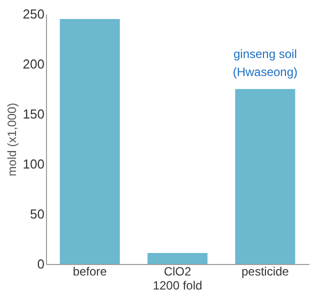  Describe the element at coordinates (265, 271) in the screenshot. I see `x-tick-label: pesticide` at that location.